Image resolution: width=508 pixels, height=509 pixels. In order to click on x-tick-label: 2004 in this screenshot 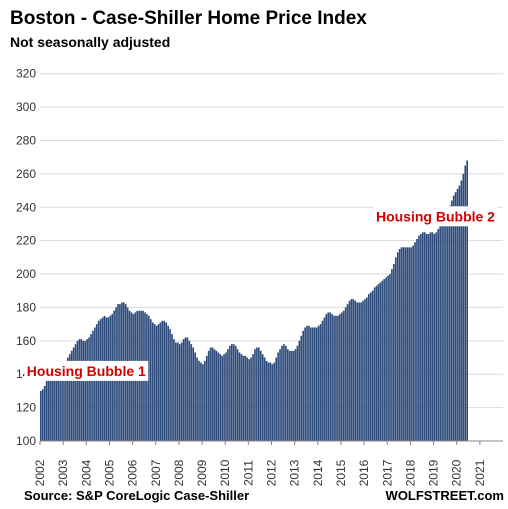, I will do `click(86, 472)`.